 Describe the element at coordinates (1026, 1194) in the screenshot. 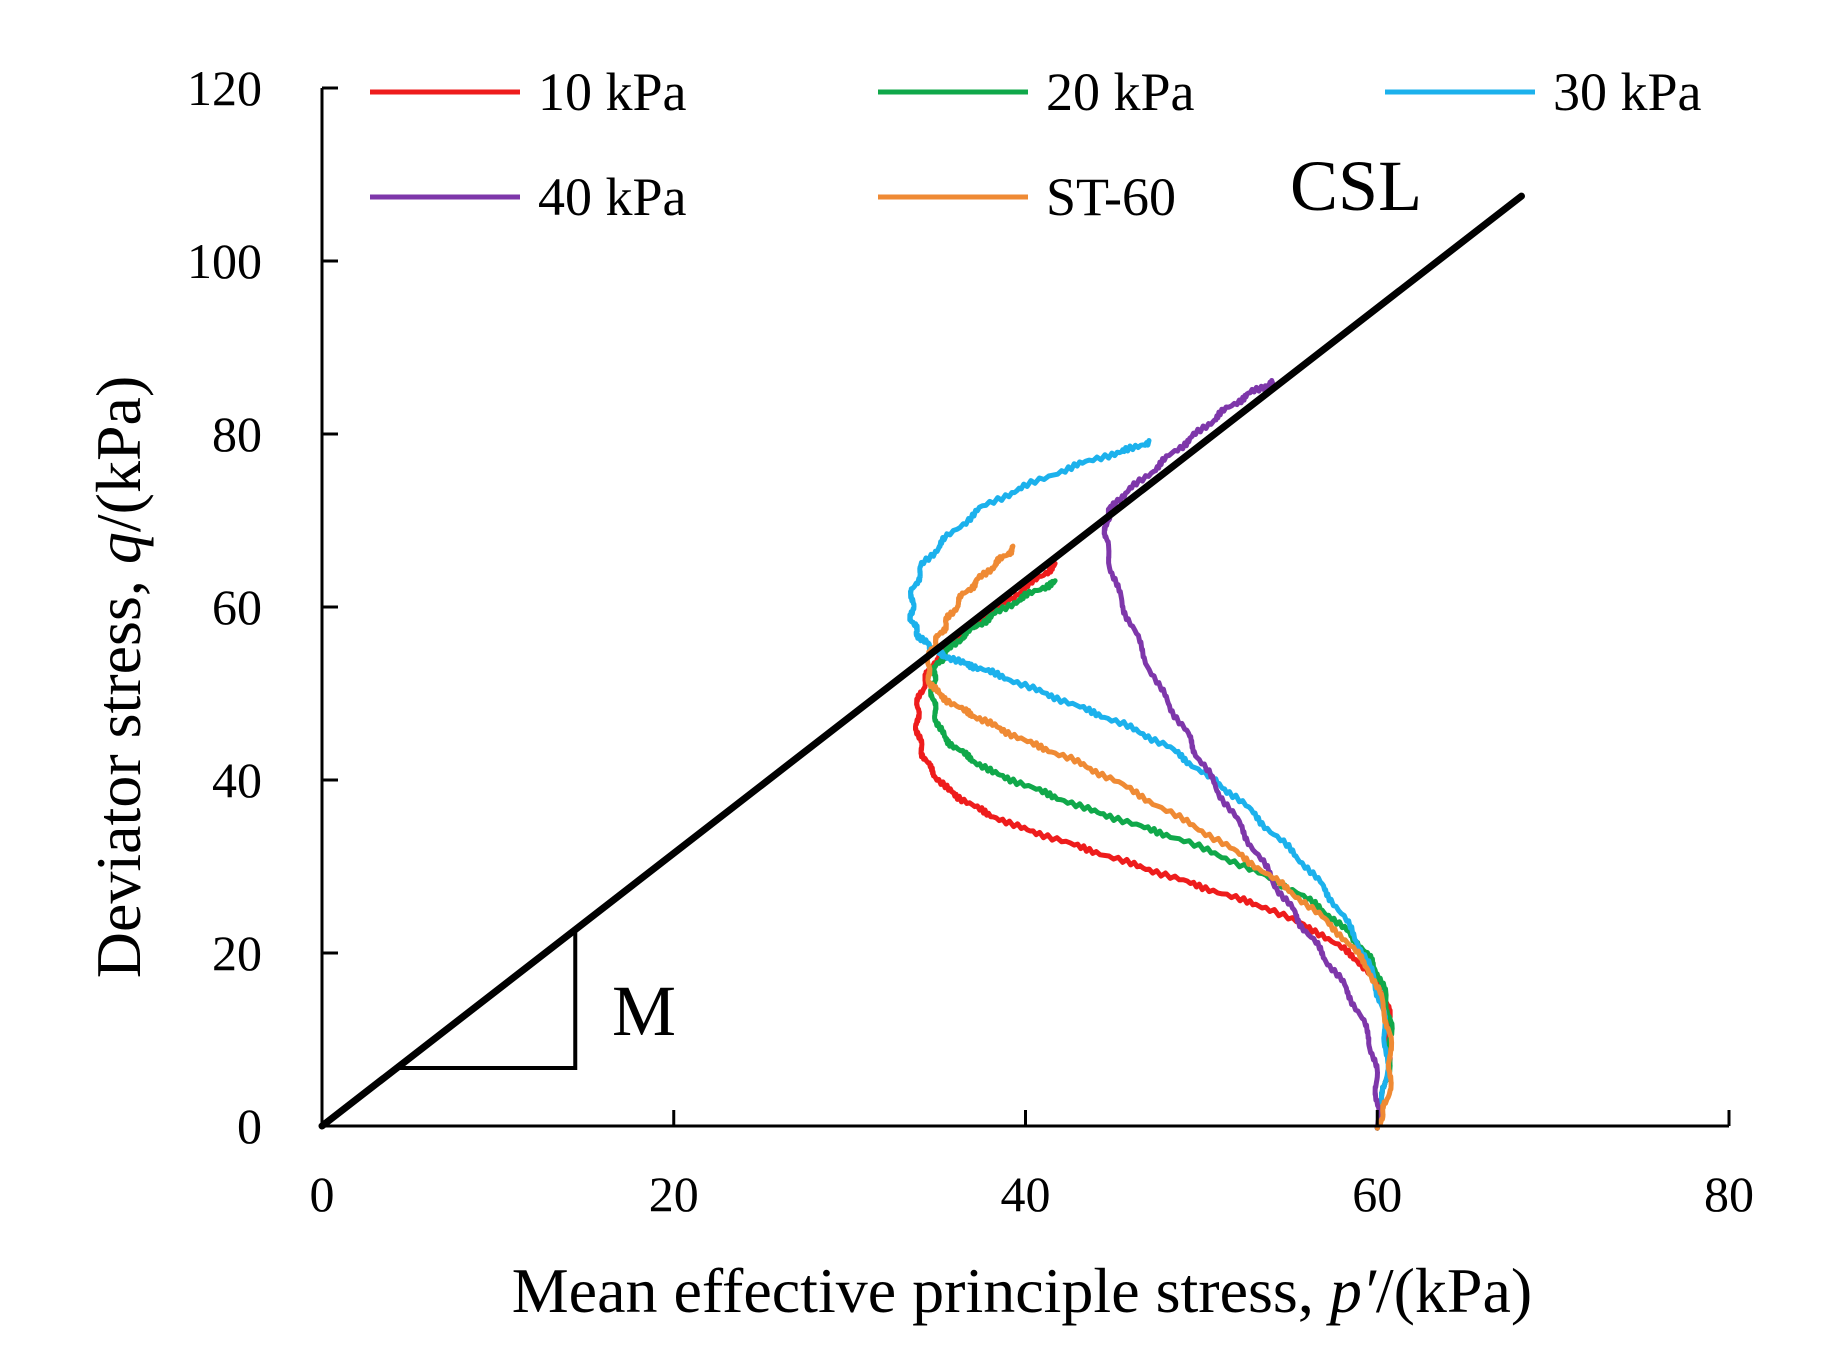

I see `x-tick-label: 40` at that location.